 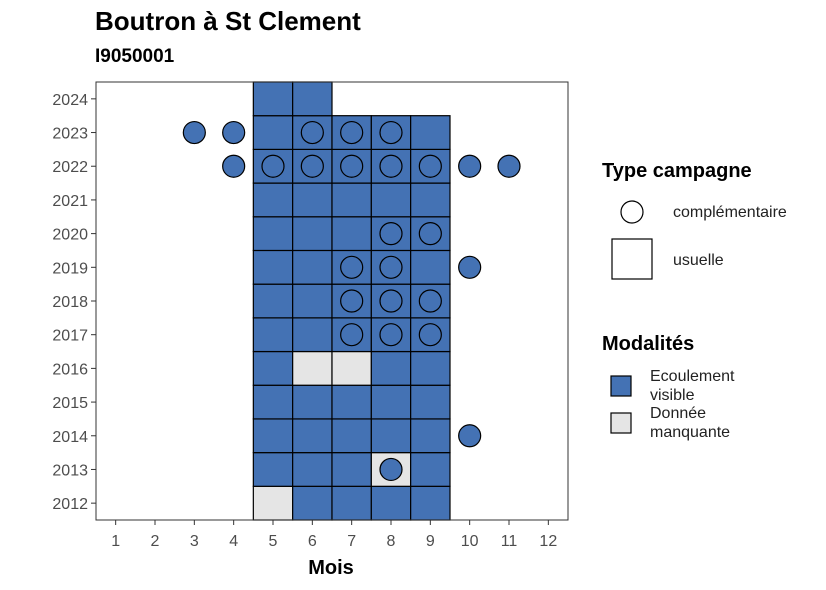 What do you see at coordinates (155, 541) in the screenshot?
I see `x-tick-label: 2` at bounding box center [155, 541].